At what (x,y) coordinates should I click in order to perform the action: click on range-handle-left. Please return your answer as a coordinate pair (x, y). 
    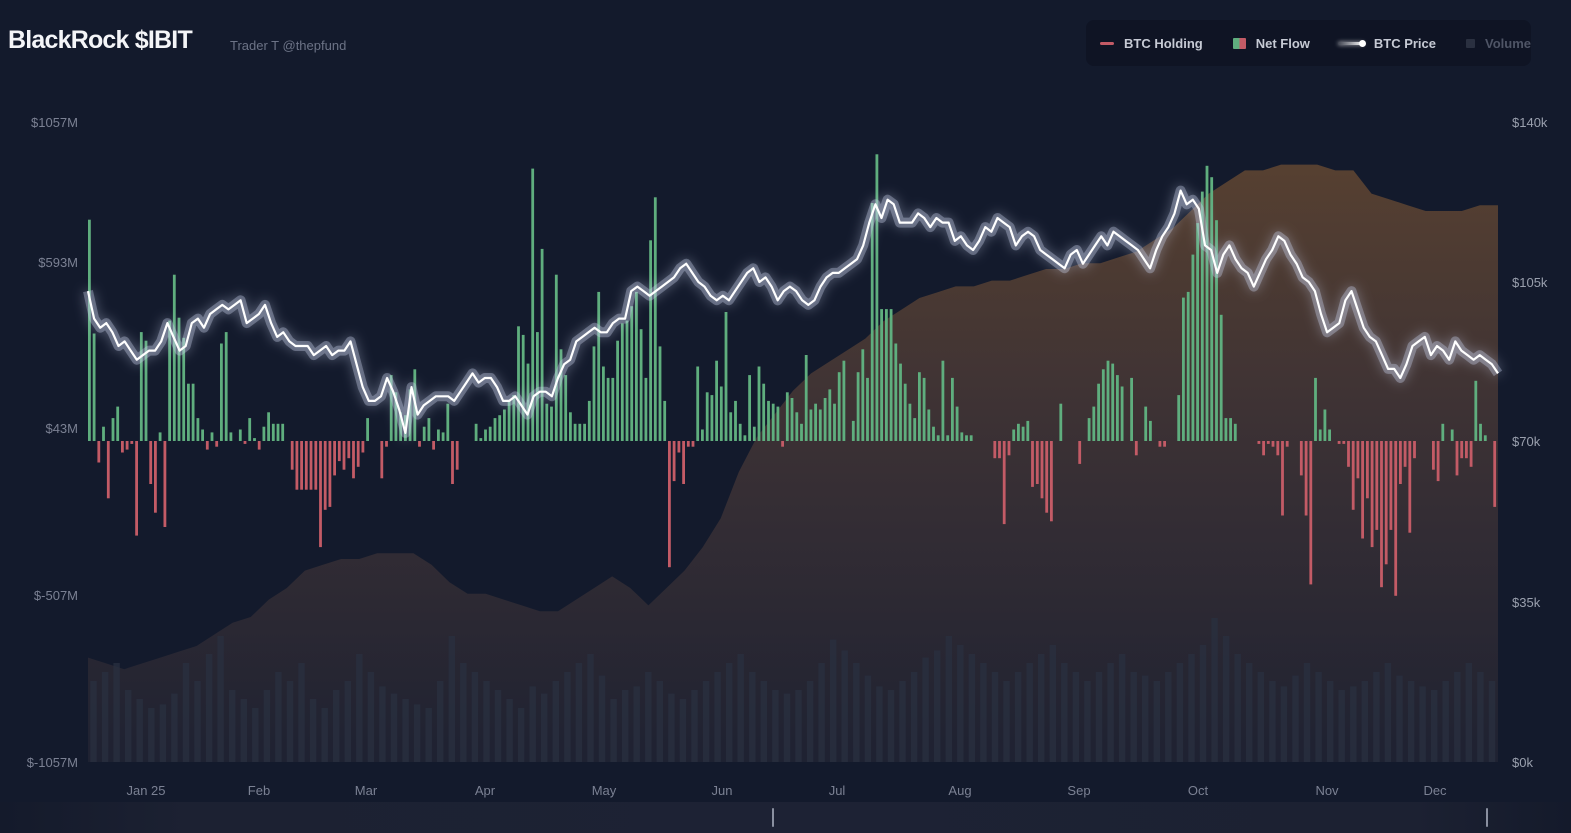
    Looking at the image, I should click on (773, 817).